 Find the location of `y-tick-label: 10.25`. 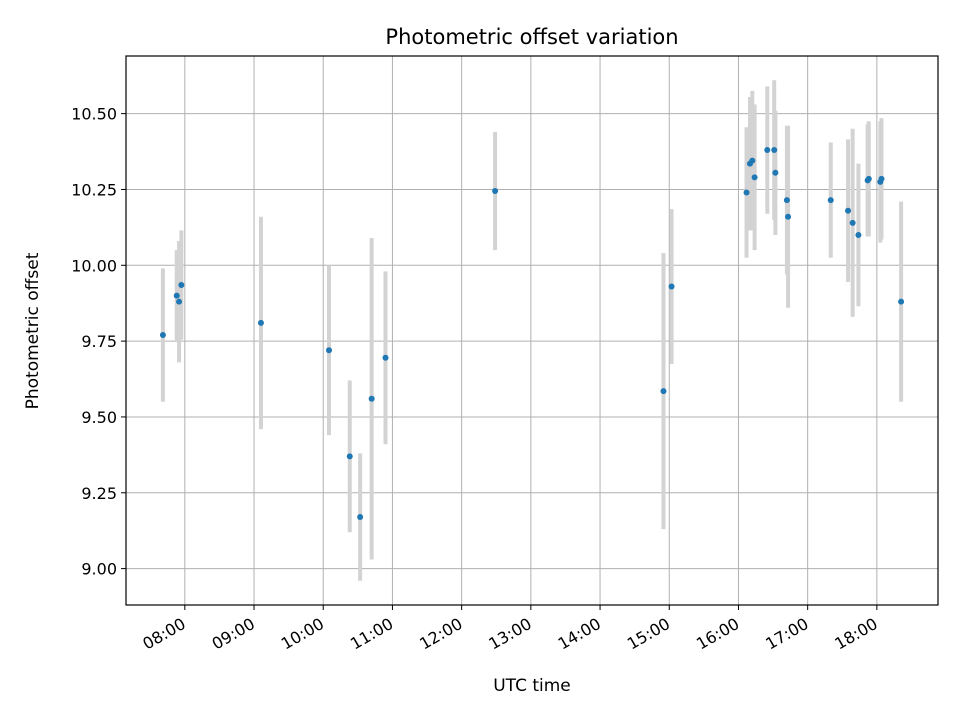

y-tick-label: 10.25 is located at coordinates (94, 189).